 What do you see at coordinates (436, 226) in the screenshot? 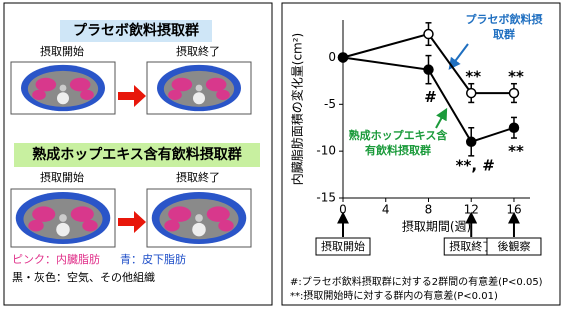
I see `x-axis-label: 摂取期間(週)` at bounding box center [436, 226].